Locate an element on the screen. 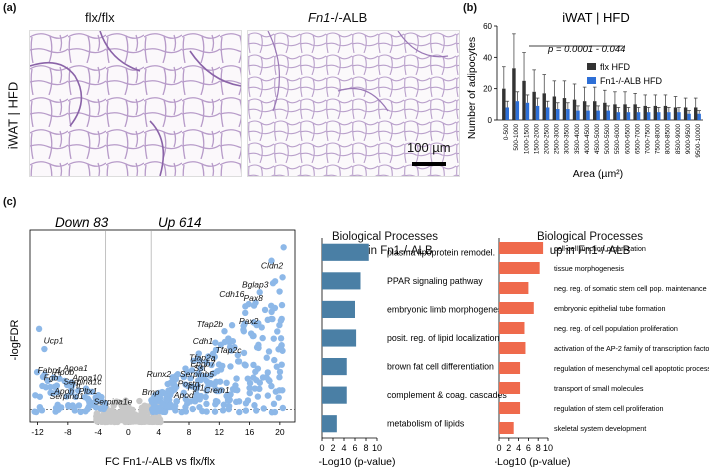 Image resolution: width=709 pixels, height=470 pixels. bar-x-tick-label: 6 is located at coordinates (354, 448).